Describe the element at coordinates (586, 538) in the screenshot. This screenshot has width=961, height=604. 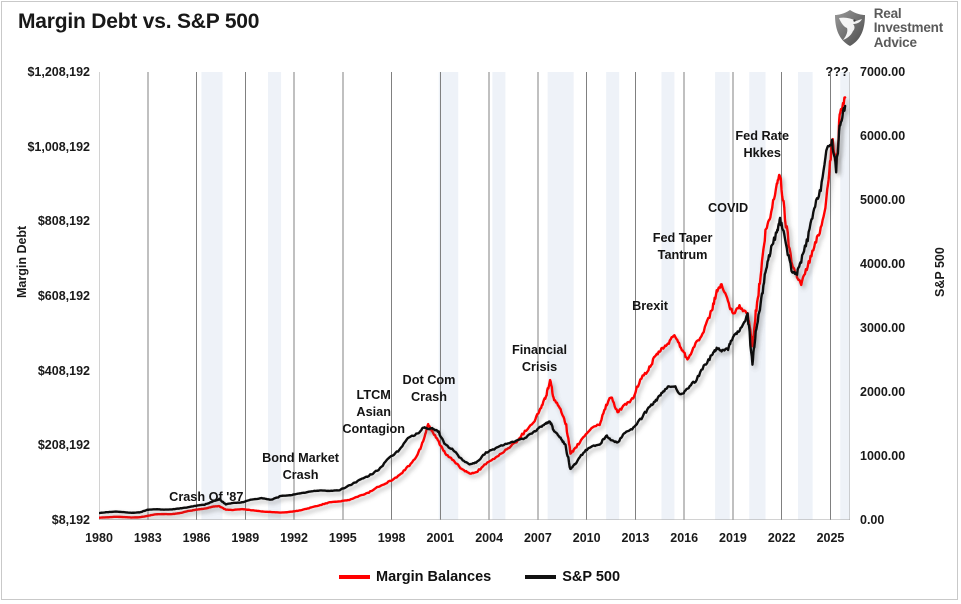
I see `x-tick-label: 2010` at that location.